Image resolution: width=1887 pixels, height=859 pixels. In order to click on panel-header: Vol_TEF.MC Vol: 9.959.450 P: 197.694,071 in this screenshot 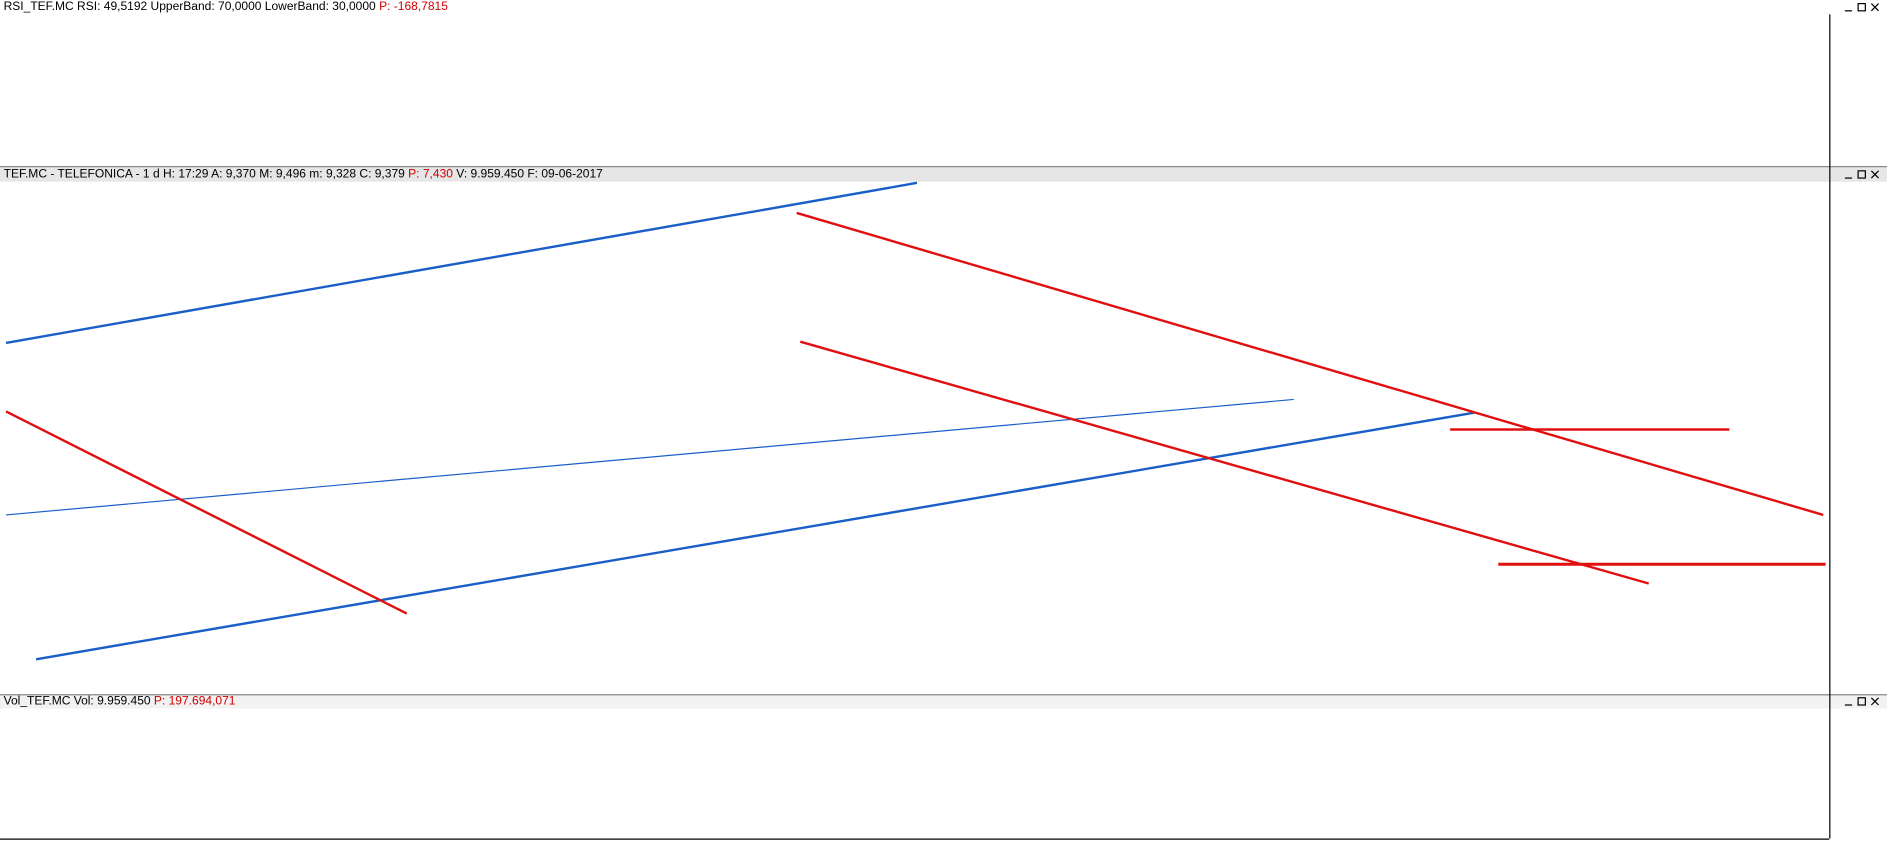, I will do `click(120, 701)`.